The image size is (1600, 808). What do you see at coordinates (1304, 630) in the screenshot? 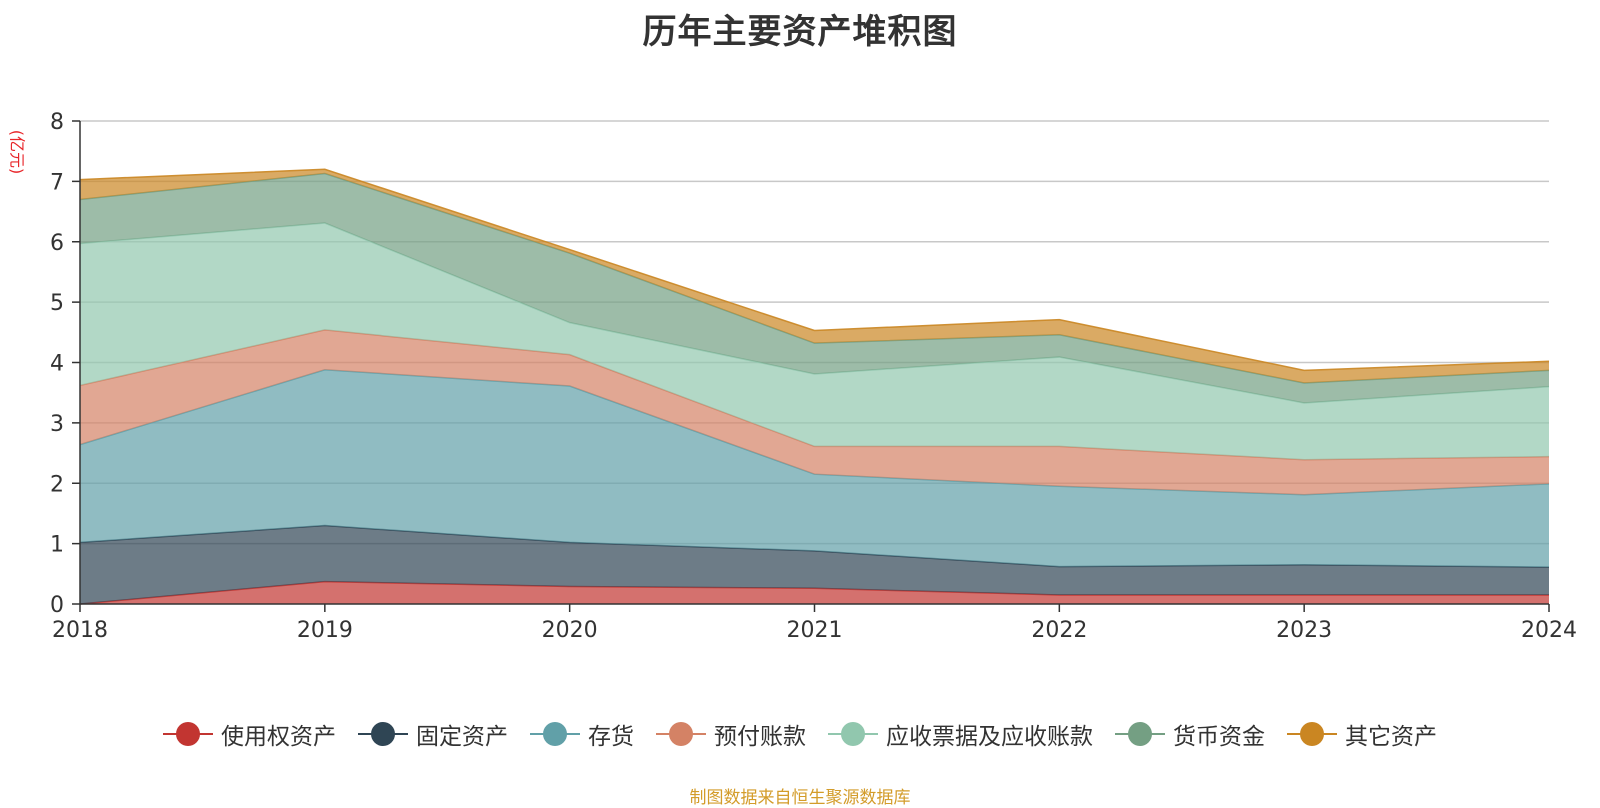
I see `x-tick-label: 2023` at bounding box center [1304, 630].